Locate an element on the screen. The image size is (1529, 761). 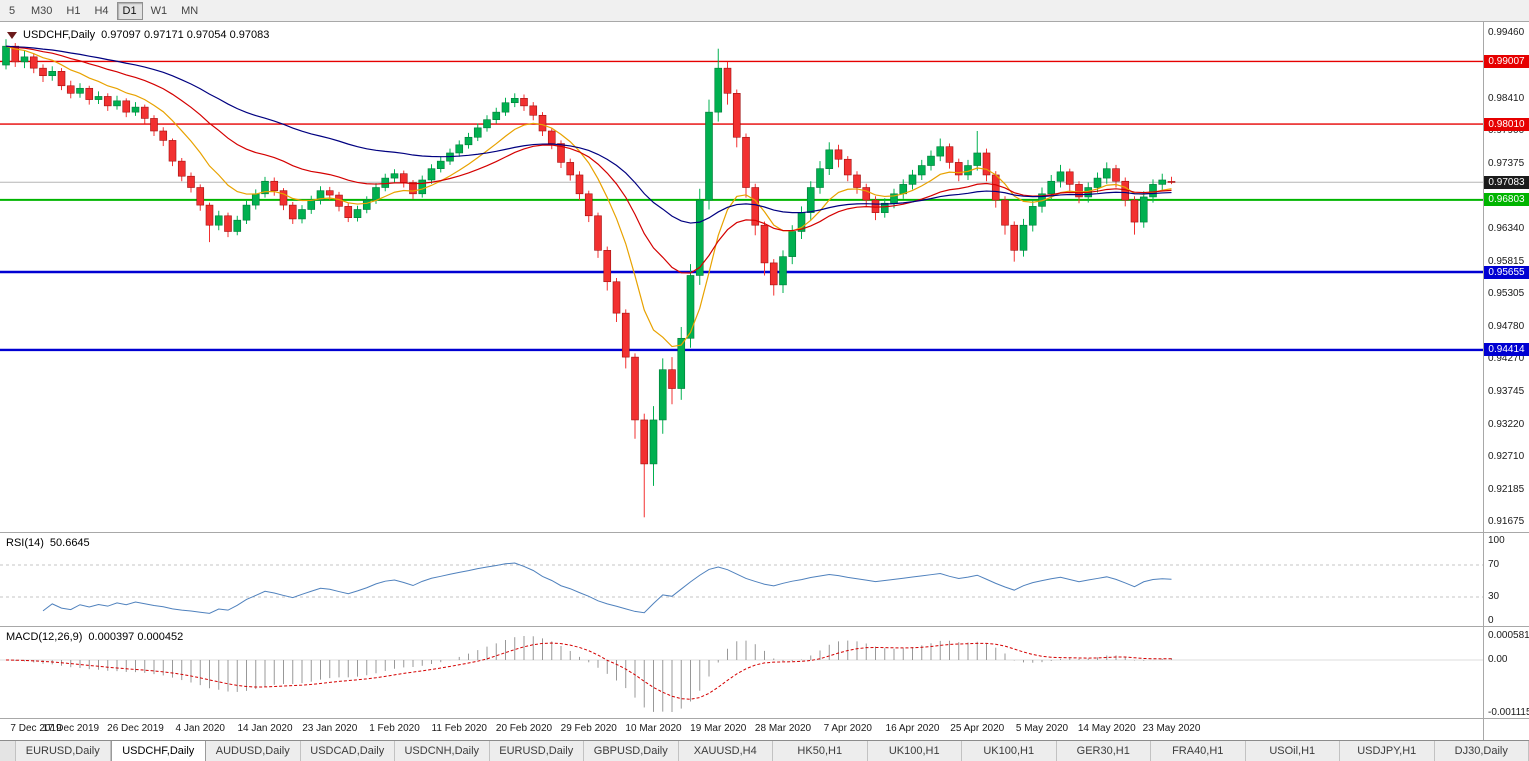
price-level-tag: 0.96803 is located at coordinates (1506, 200).